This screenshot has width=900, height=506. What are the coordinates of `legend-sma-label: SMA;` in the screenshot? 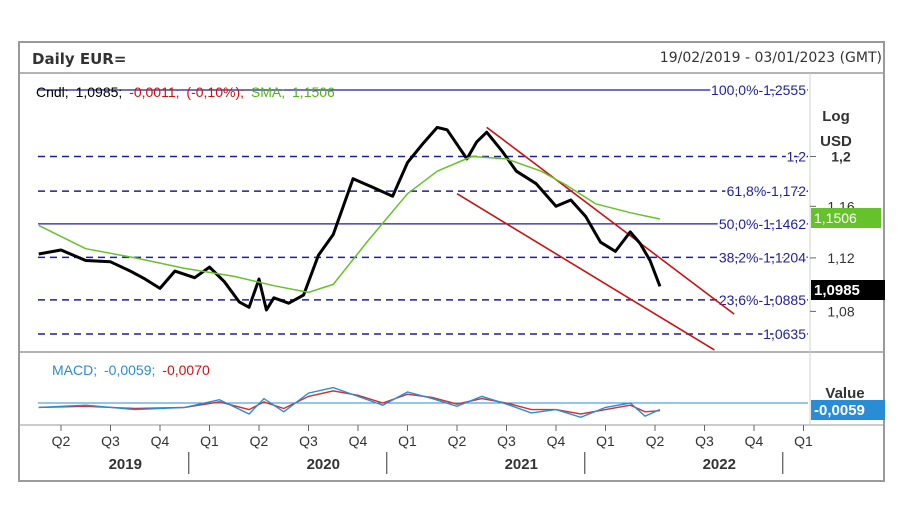 It's located at (268, 92).